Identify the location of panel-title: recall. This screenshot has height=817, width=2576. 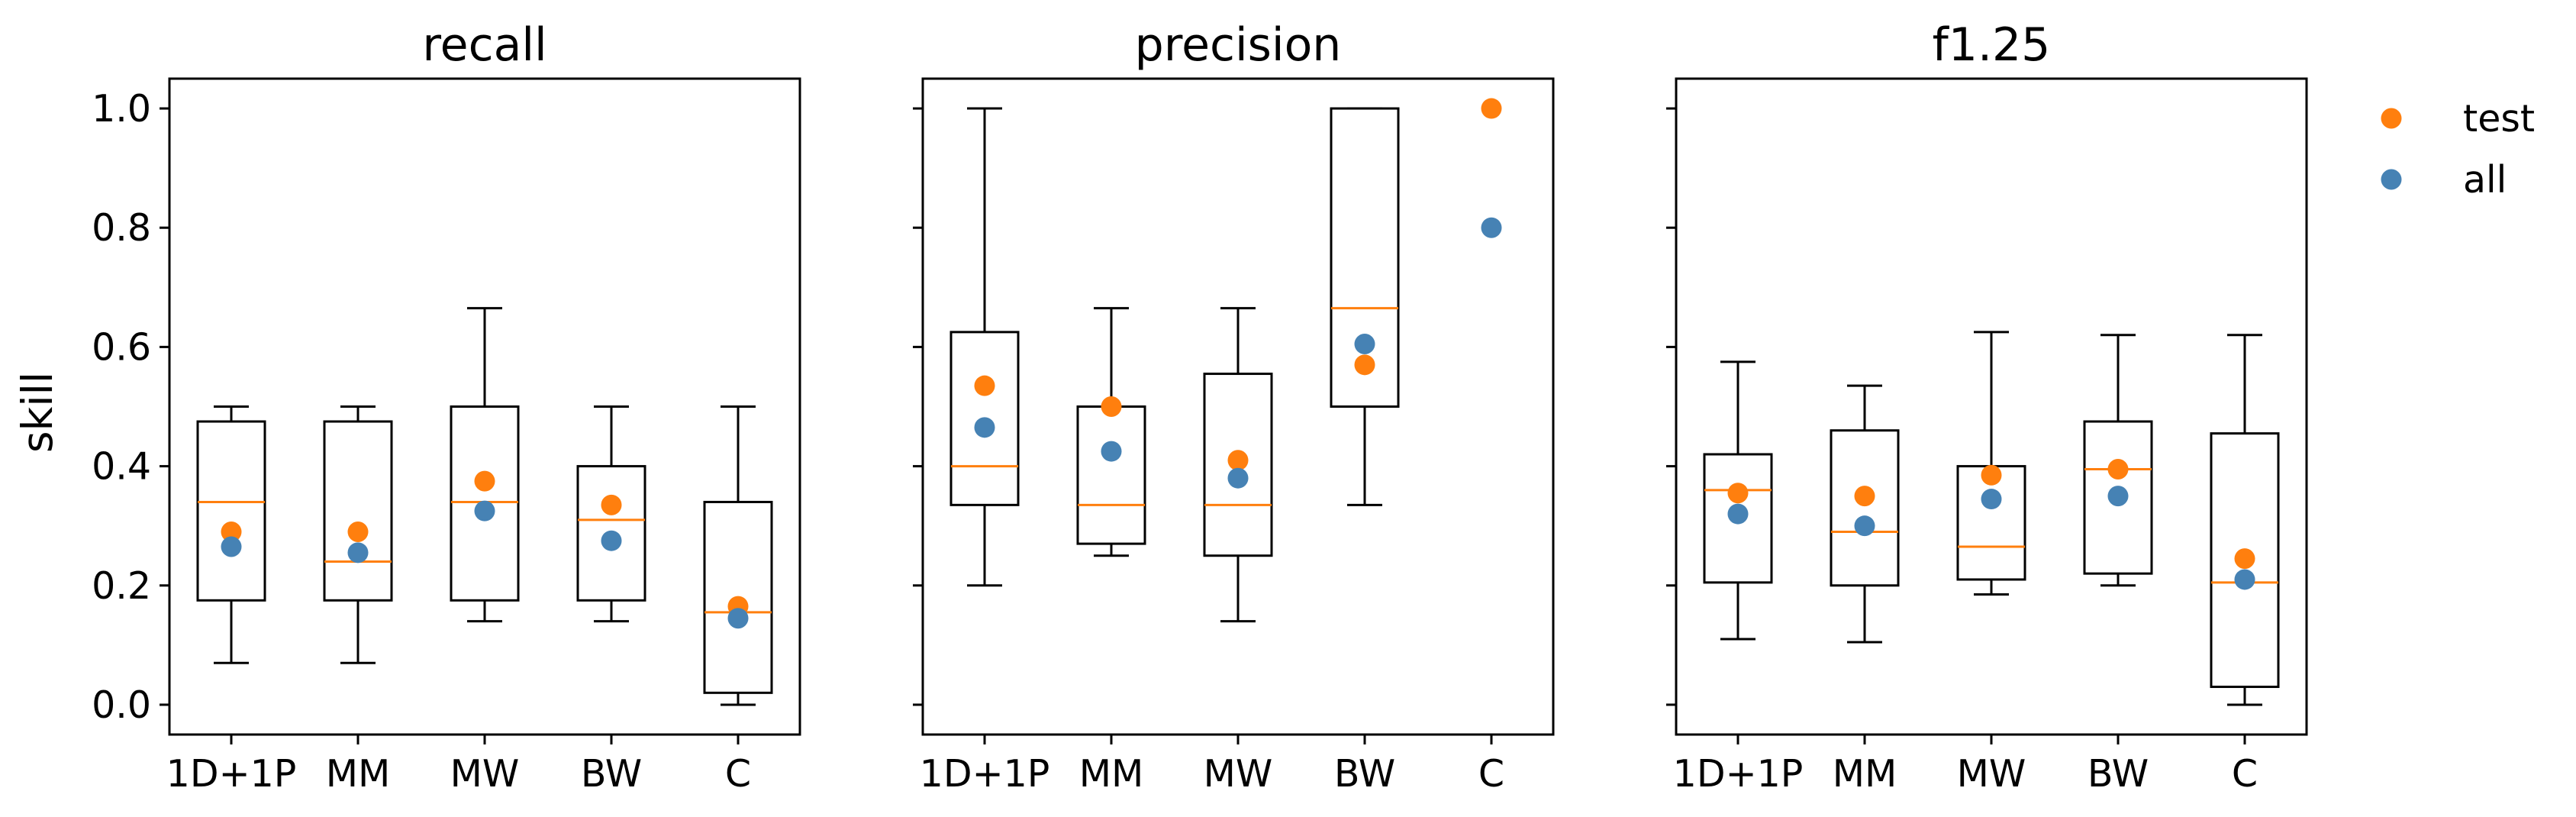
(484, 45).